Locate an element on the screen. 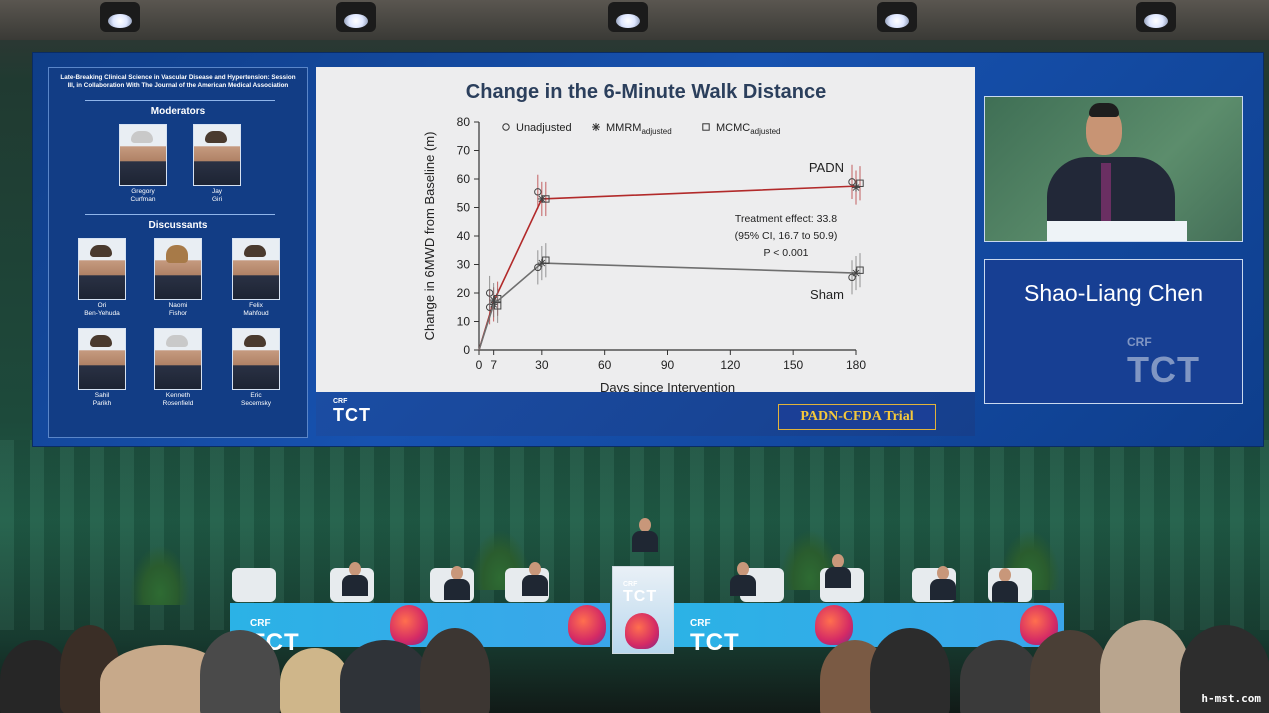 Image resolution: width=1269 pixels, height=713 pixels. series-layer: PADN Sham is located at coordinates (671, 255).